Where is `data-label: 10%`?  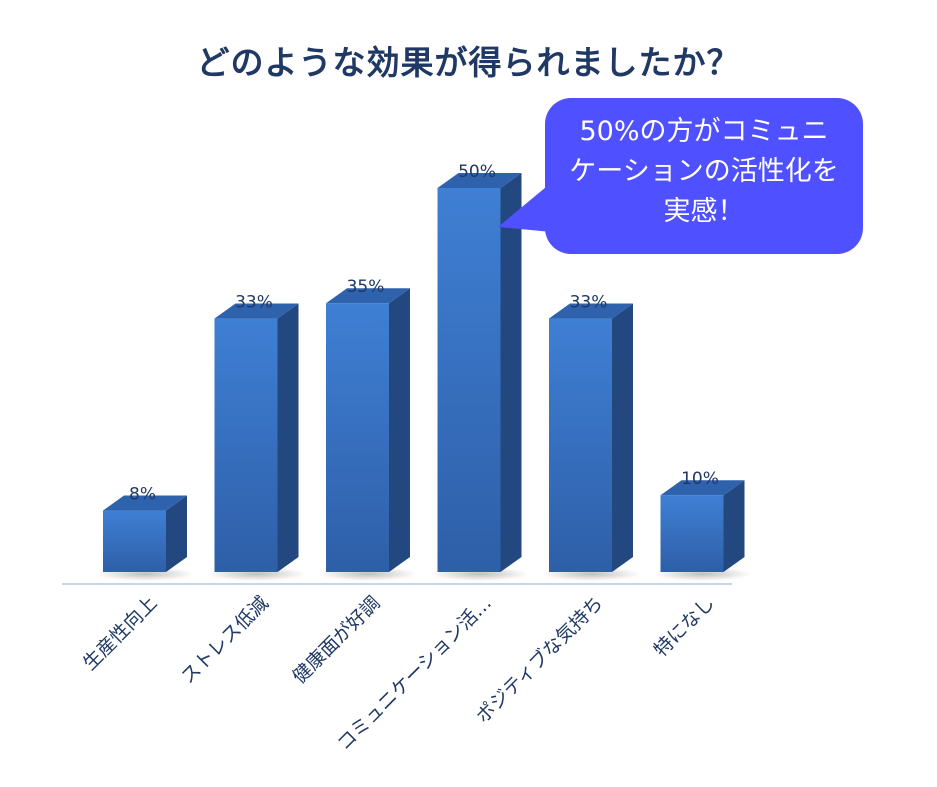
data-label: 10% is located at coordinates (700, 479).